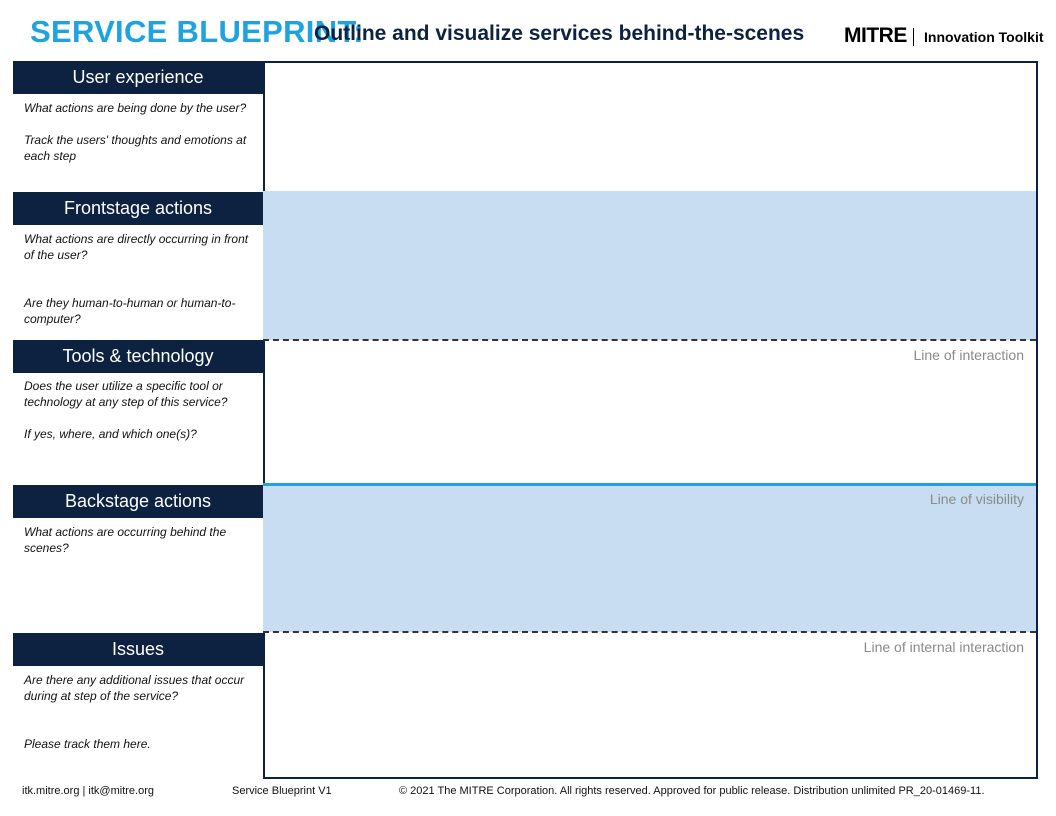 The width and height of the screenshot is (1056, 816). I want to click on section-question: If yes, where, and which one(s)?, so click(110, 434).